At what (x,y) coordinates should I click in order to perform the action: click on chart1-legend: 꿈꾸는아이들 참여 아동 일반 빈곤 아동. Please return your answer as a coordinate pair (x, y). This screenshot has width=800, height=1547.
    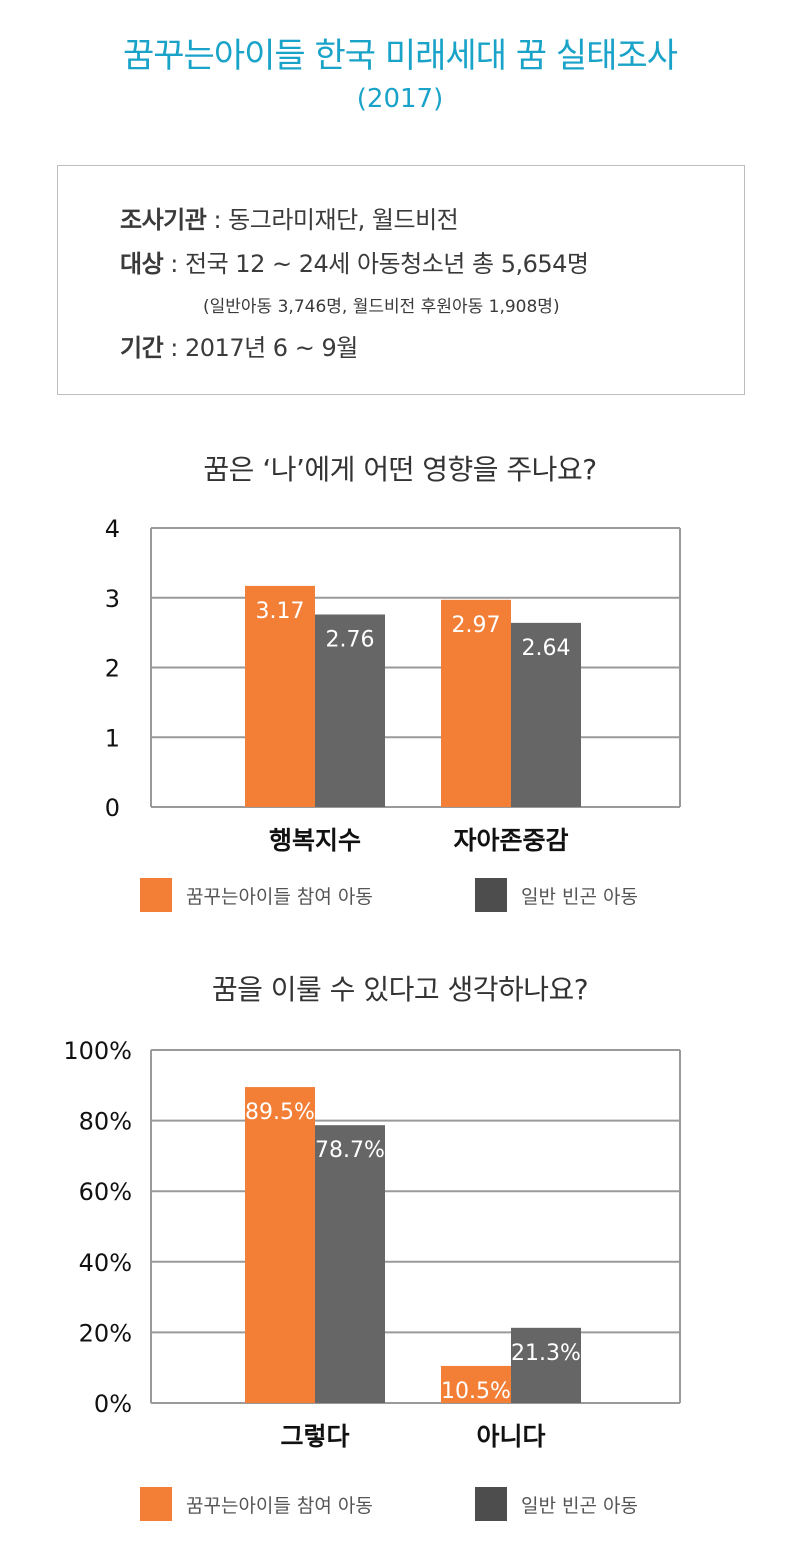
    Looking at the image, I should click on (400, 895).